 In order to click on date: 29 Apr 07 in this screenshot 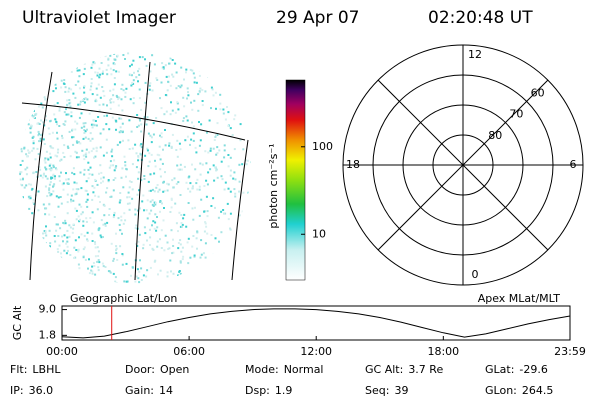, I will do `click(317, 18)`.